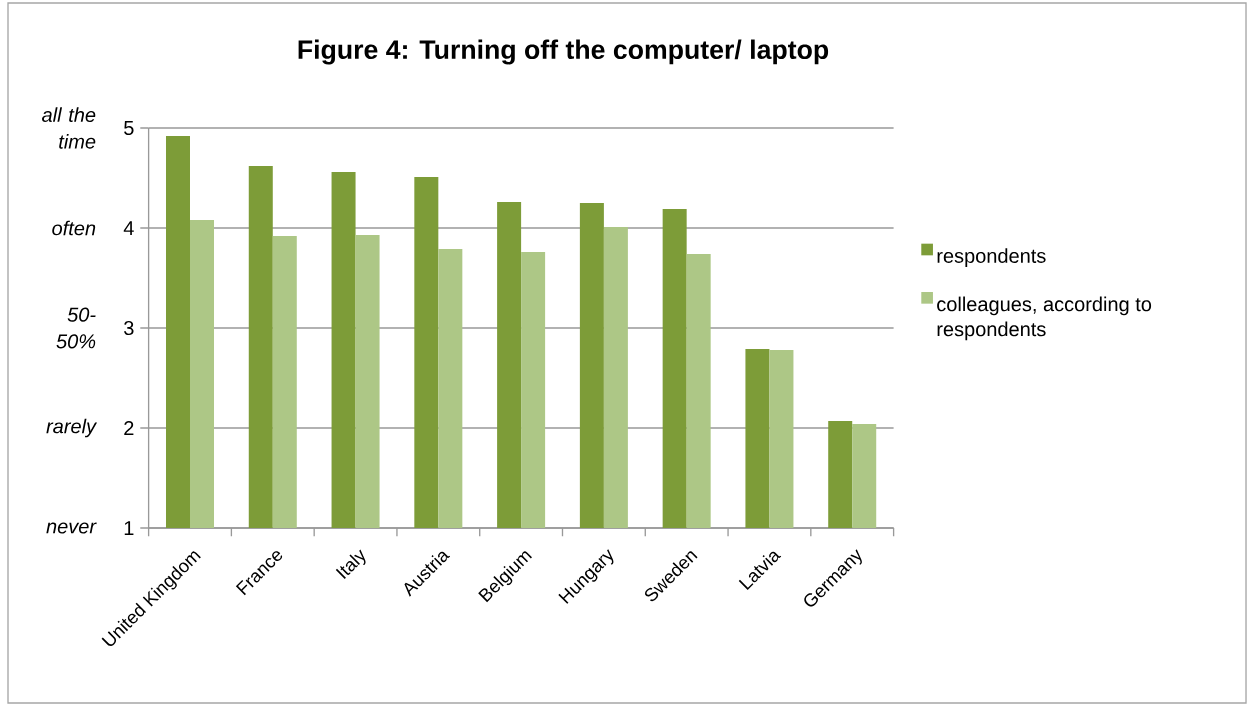 The width and height of the screenshot is (1250, 706). What do you see at coordinates (76, 328) in the screenshot?
I see `text: 50-50%` at bounding box center [76, 328].